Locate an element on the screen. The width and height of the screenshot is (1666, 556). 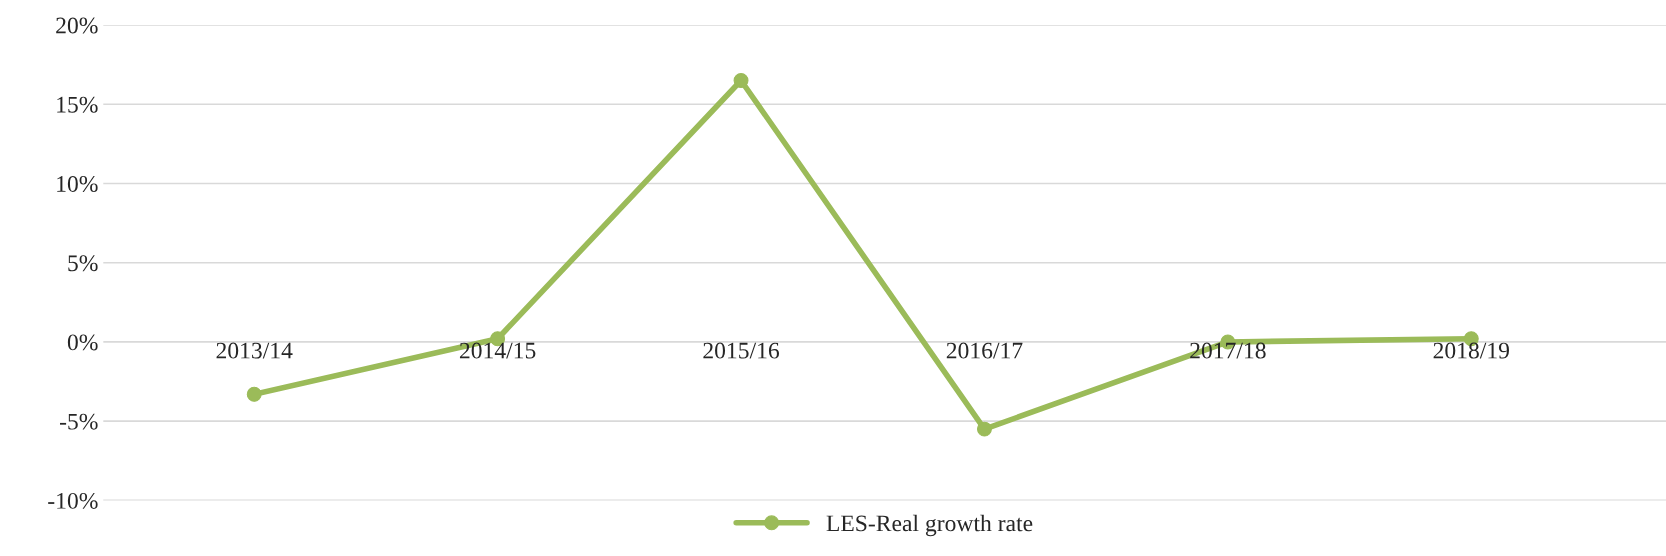
x-tick-label: 2018/19 is located at coordinates (1471, 350).